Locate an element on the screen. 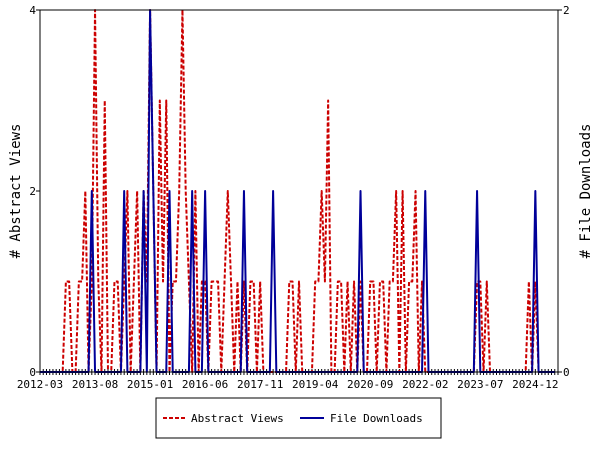 The width and height of the screenshot is (600, 450). legend-label-abstract-views: Abstract Views is located at coordinates (237, 418).